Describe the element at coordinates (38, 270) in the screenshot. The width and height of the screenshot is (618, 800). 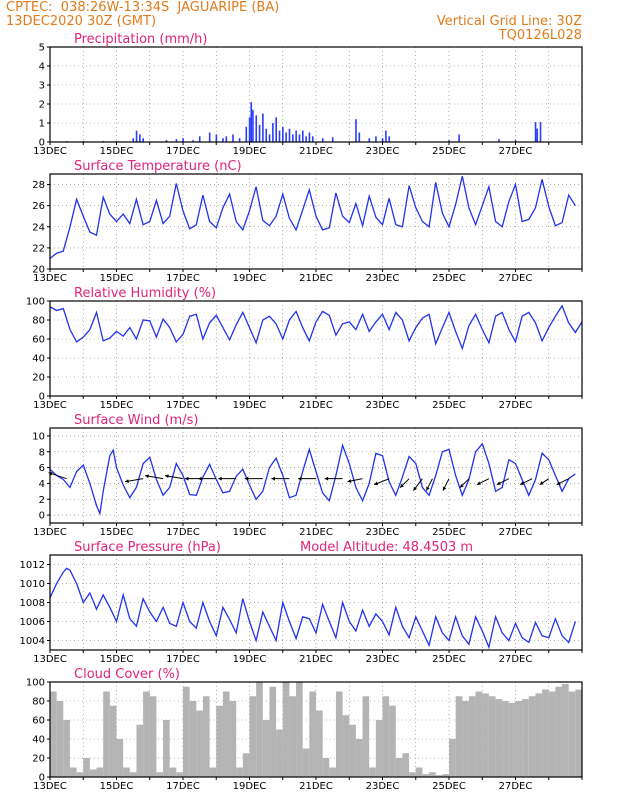
I see `y-tick-label: 20` at that location.